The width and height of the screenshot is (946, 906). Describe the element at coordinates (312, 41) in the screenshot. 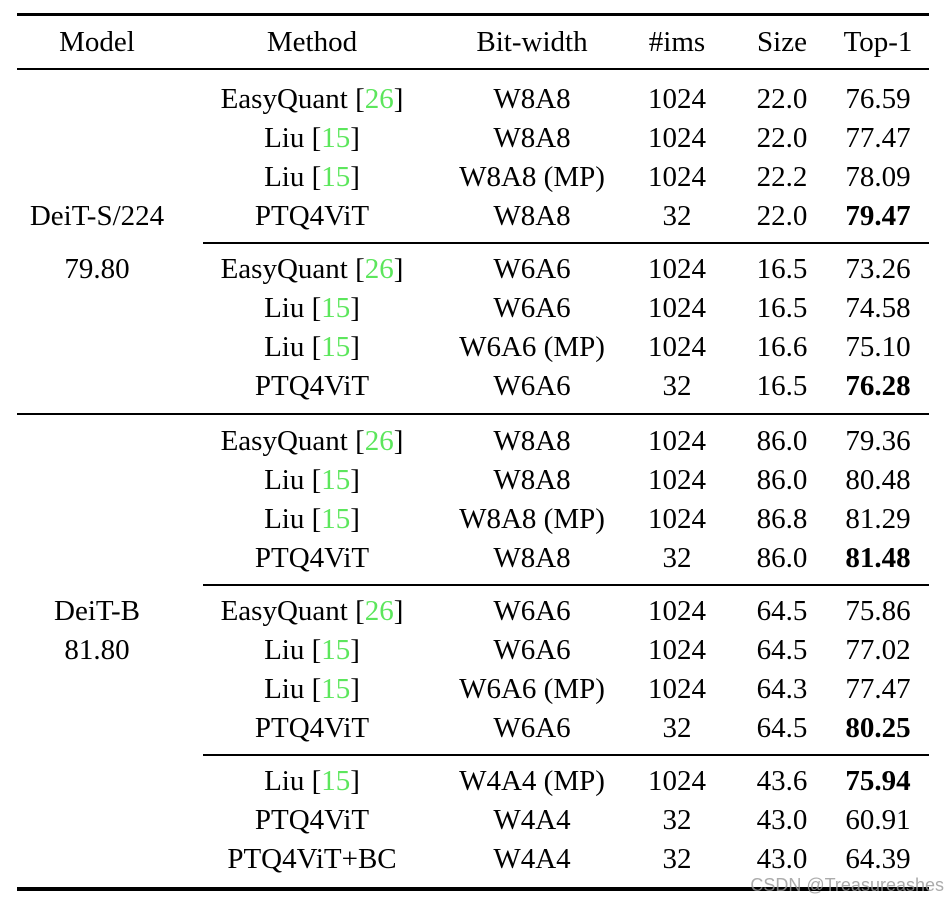

I see `header-method: Method` at that location.